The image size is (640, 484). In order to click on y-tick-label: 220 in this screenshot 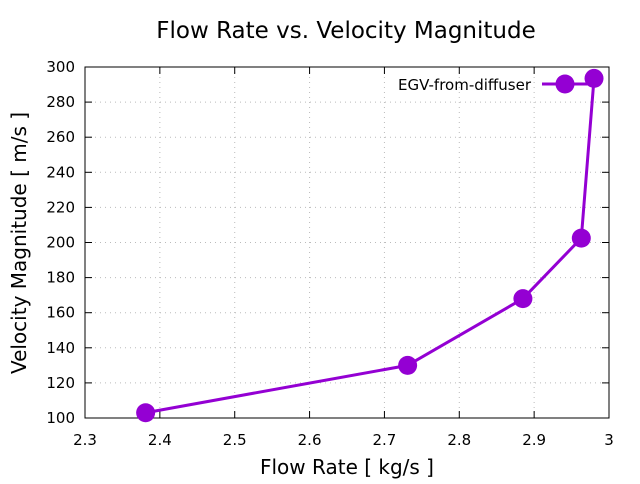, I will do `click(60, 207)`.